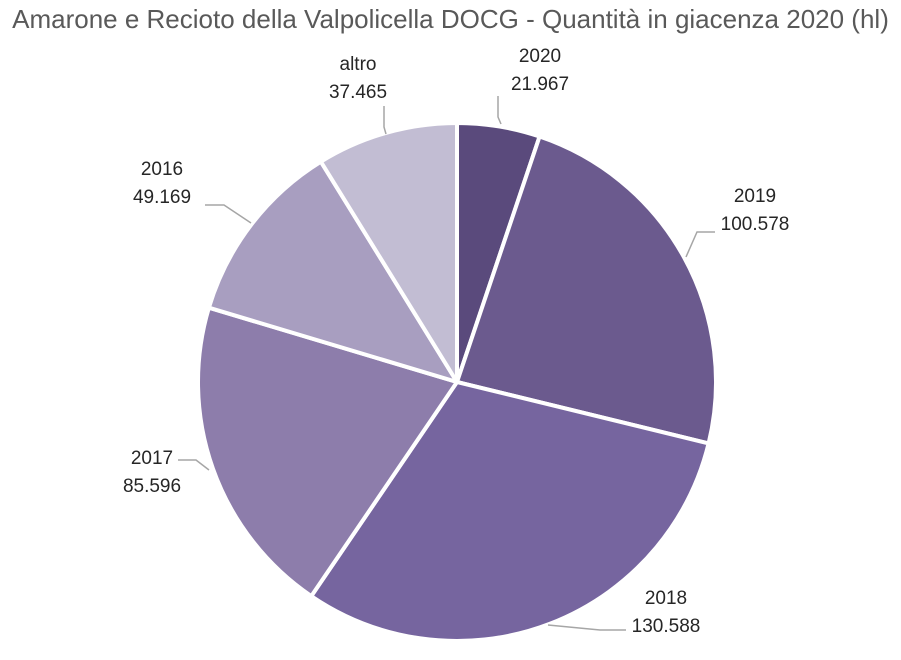 The width and height of the screenshot is (901, 660). Describe the element at coordinates (755, 224) in the screenshot. I see `slice-value-2019: 100.578` at that location.